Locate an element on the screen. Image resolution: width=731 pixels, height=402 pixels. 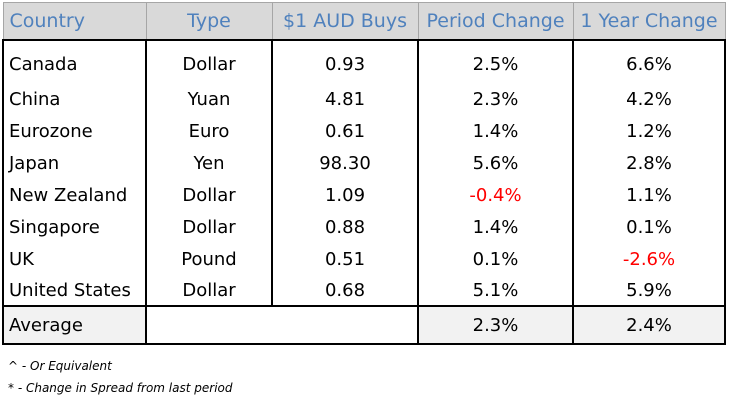
header-period-change: Period Change is located at coordinates (495, 21).